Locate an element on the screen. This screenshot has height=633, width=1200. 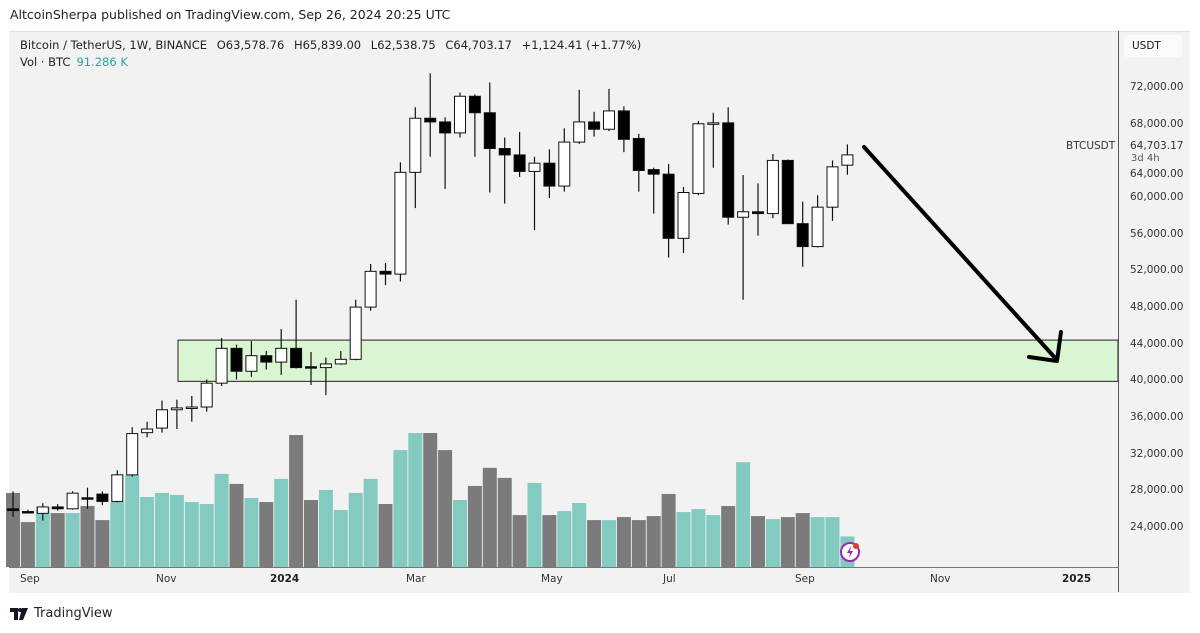
lightning-icon is located at coordinates (850, 552).